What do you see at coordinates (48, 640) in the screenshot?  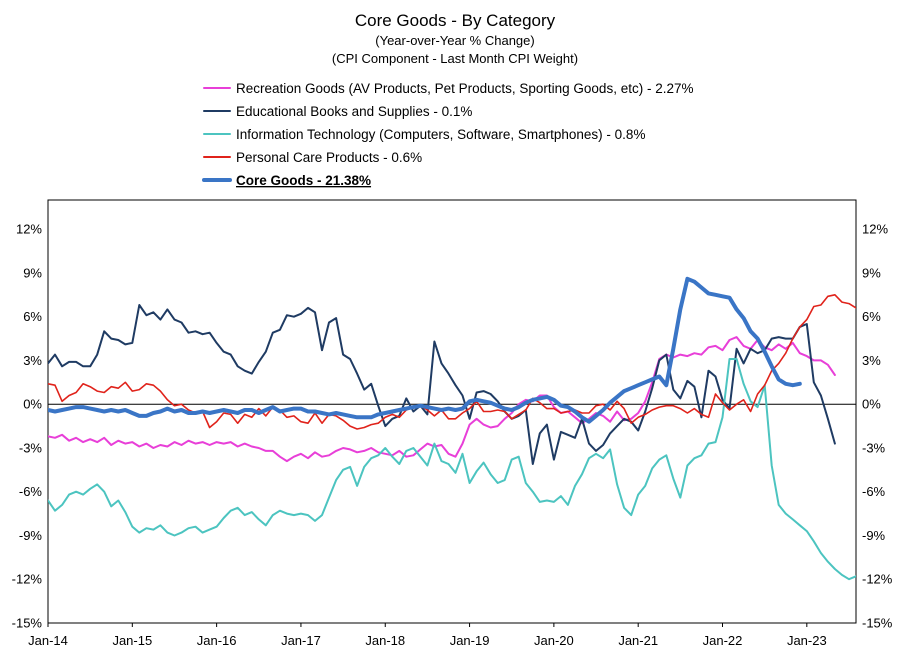 I see `x-tick-label: Jan-14` at bounding box center [48, 640].